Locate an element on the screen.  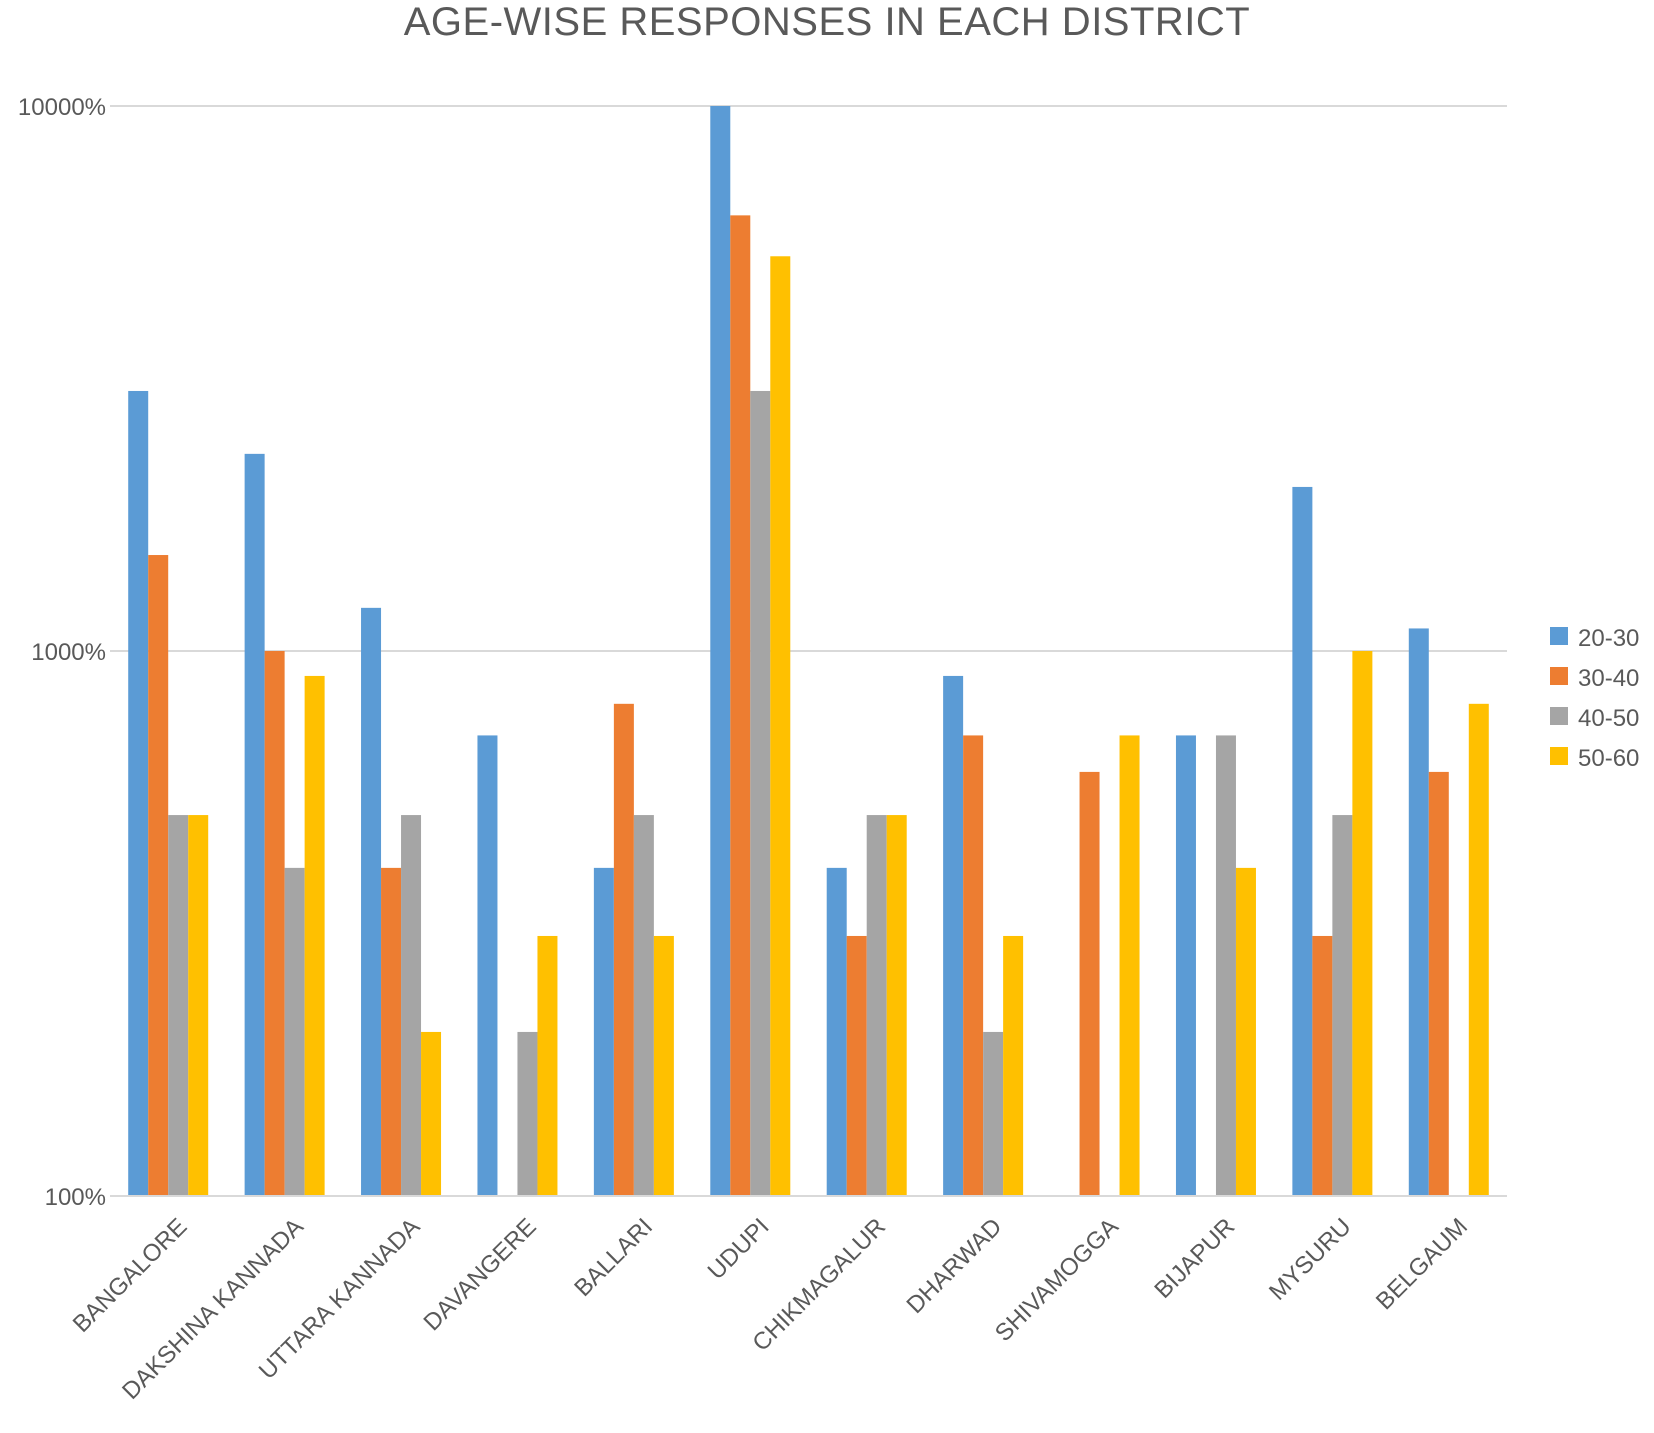
legend: 20-30 30-40 40-50 50-60 is located at coordinates (1594, 698).